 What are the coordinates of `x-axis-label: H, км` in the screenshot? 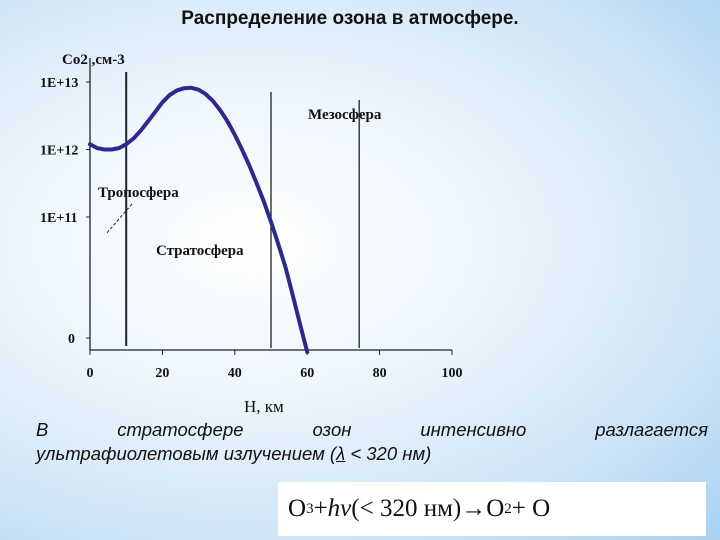 It's located at (264, 406).